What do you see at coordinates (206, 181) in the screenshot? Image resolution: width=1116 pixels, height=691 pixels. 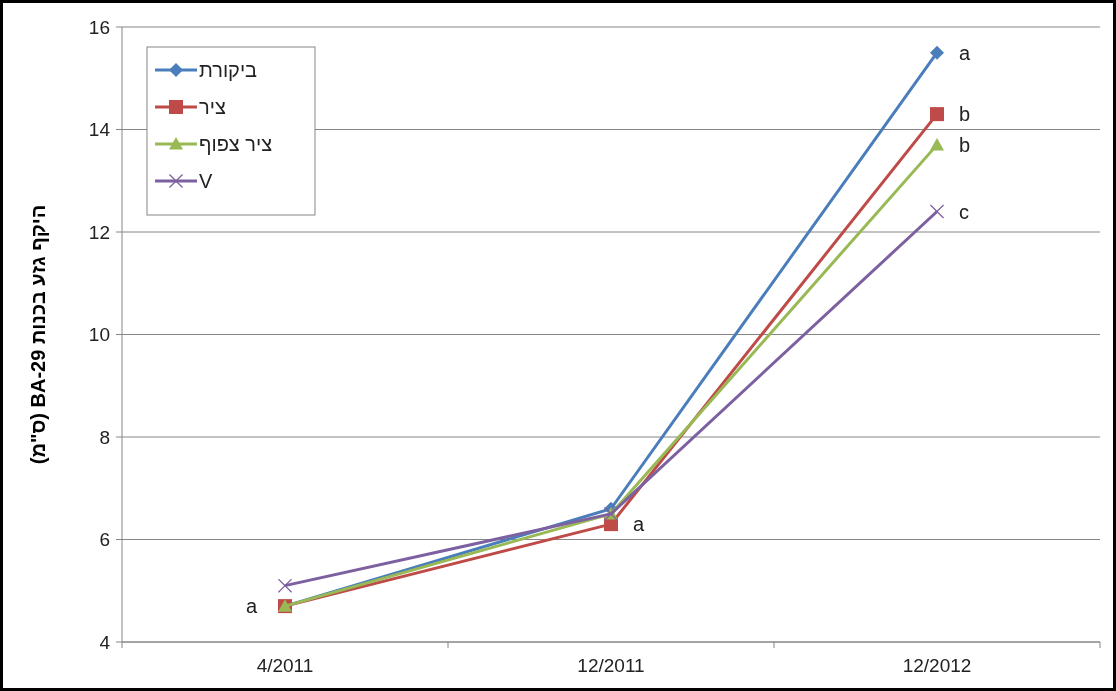 I see `legend-label: V` at bounding box center [206, 181].